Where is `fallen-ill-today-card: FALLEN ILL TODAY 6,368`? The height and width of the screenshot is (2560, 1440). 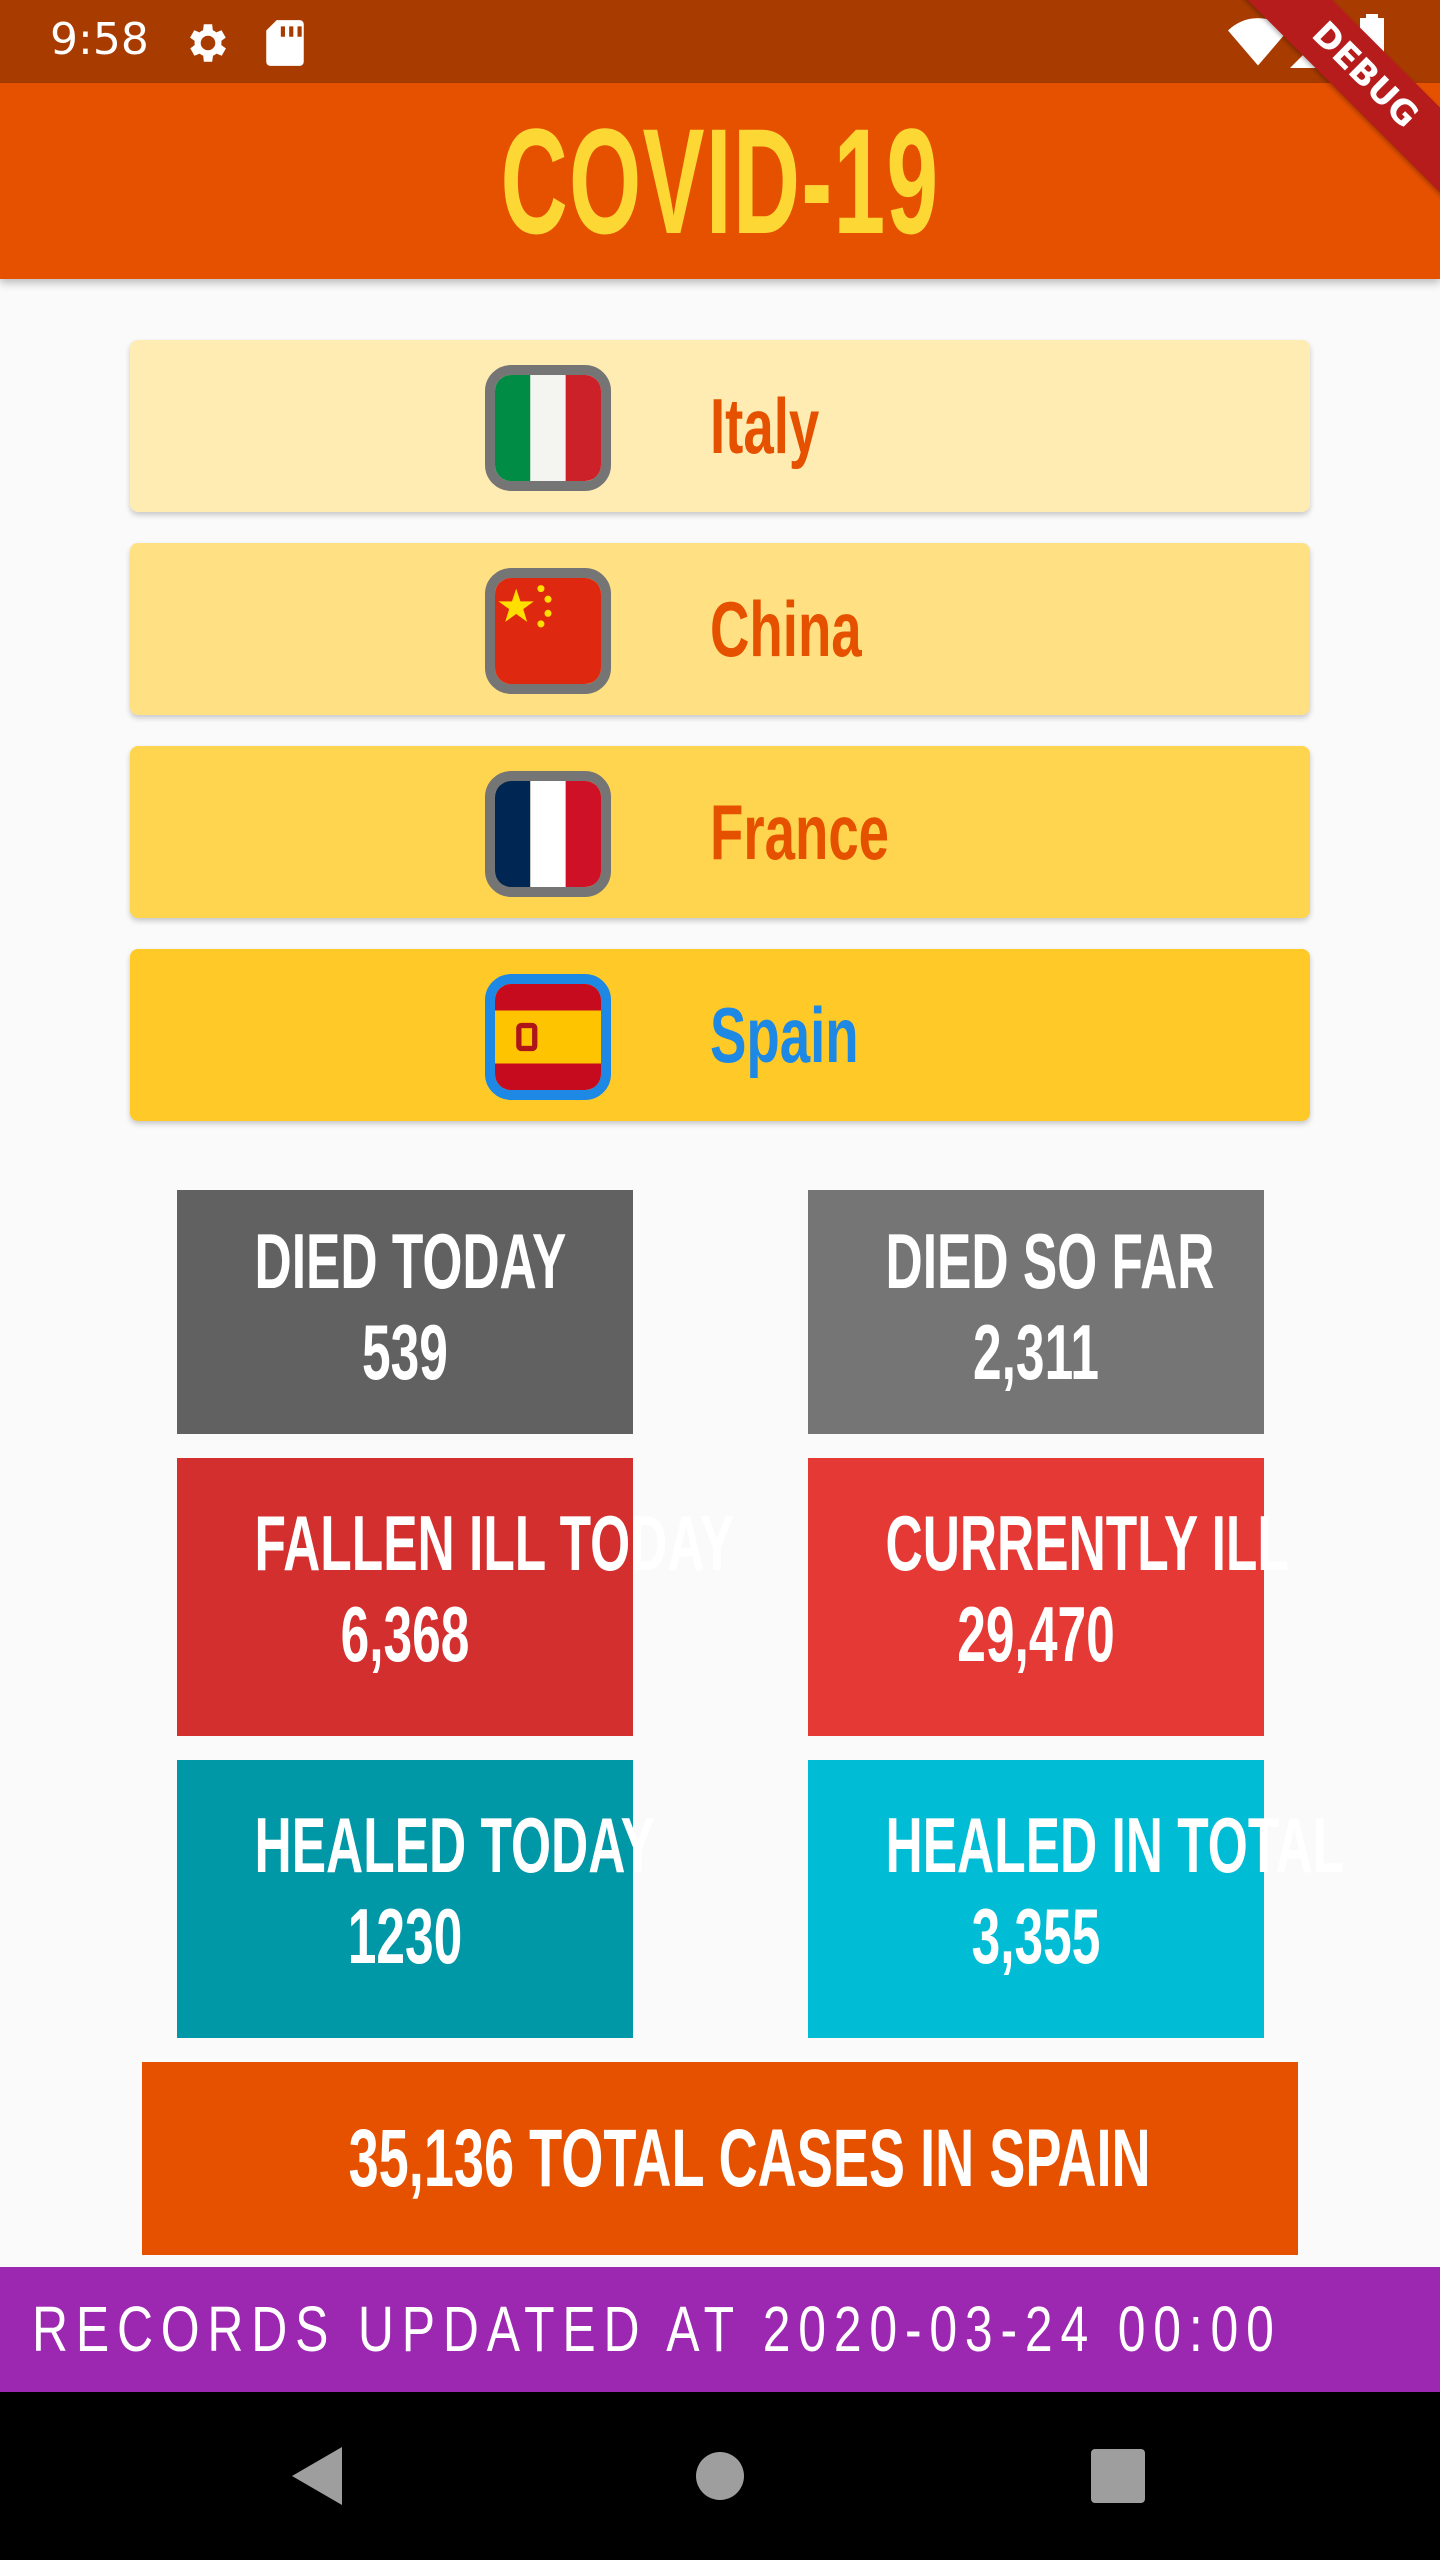
fallen-ill-today-card: FALLEN ILL TODAY 6,368 is located at coordinates (456, 1597).